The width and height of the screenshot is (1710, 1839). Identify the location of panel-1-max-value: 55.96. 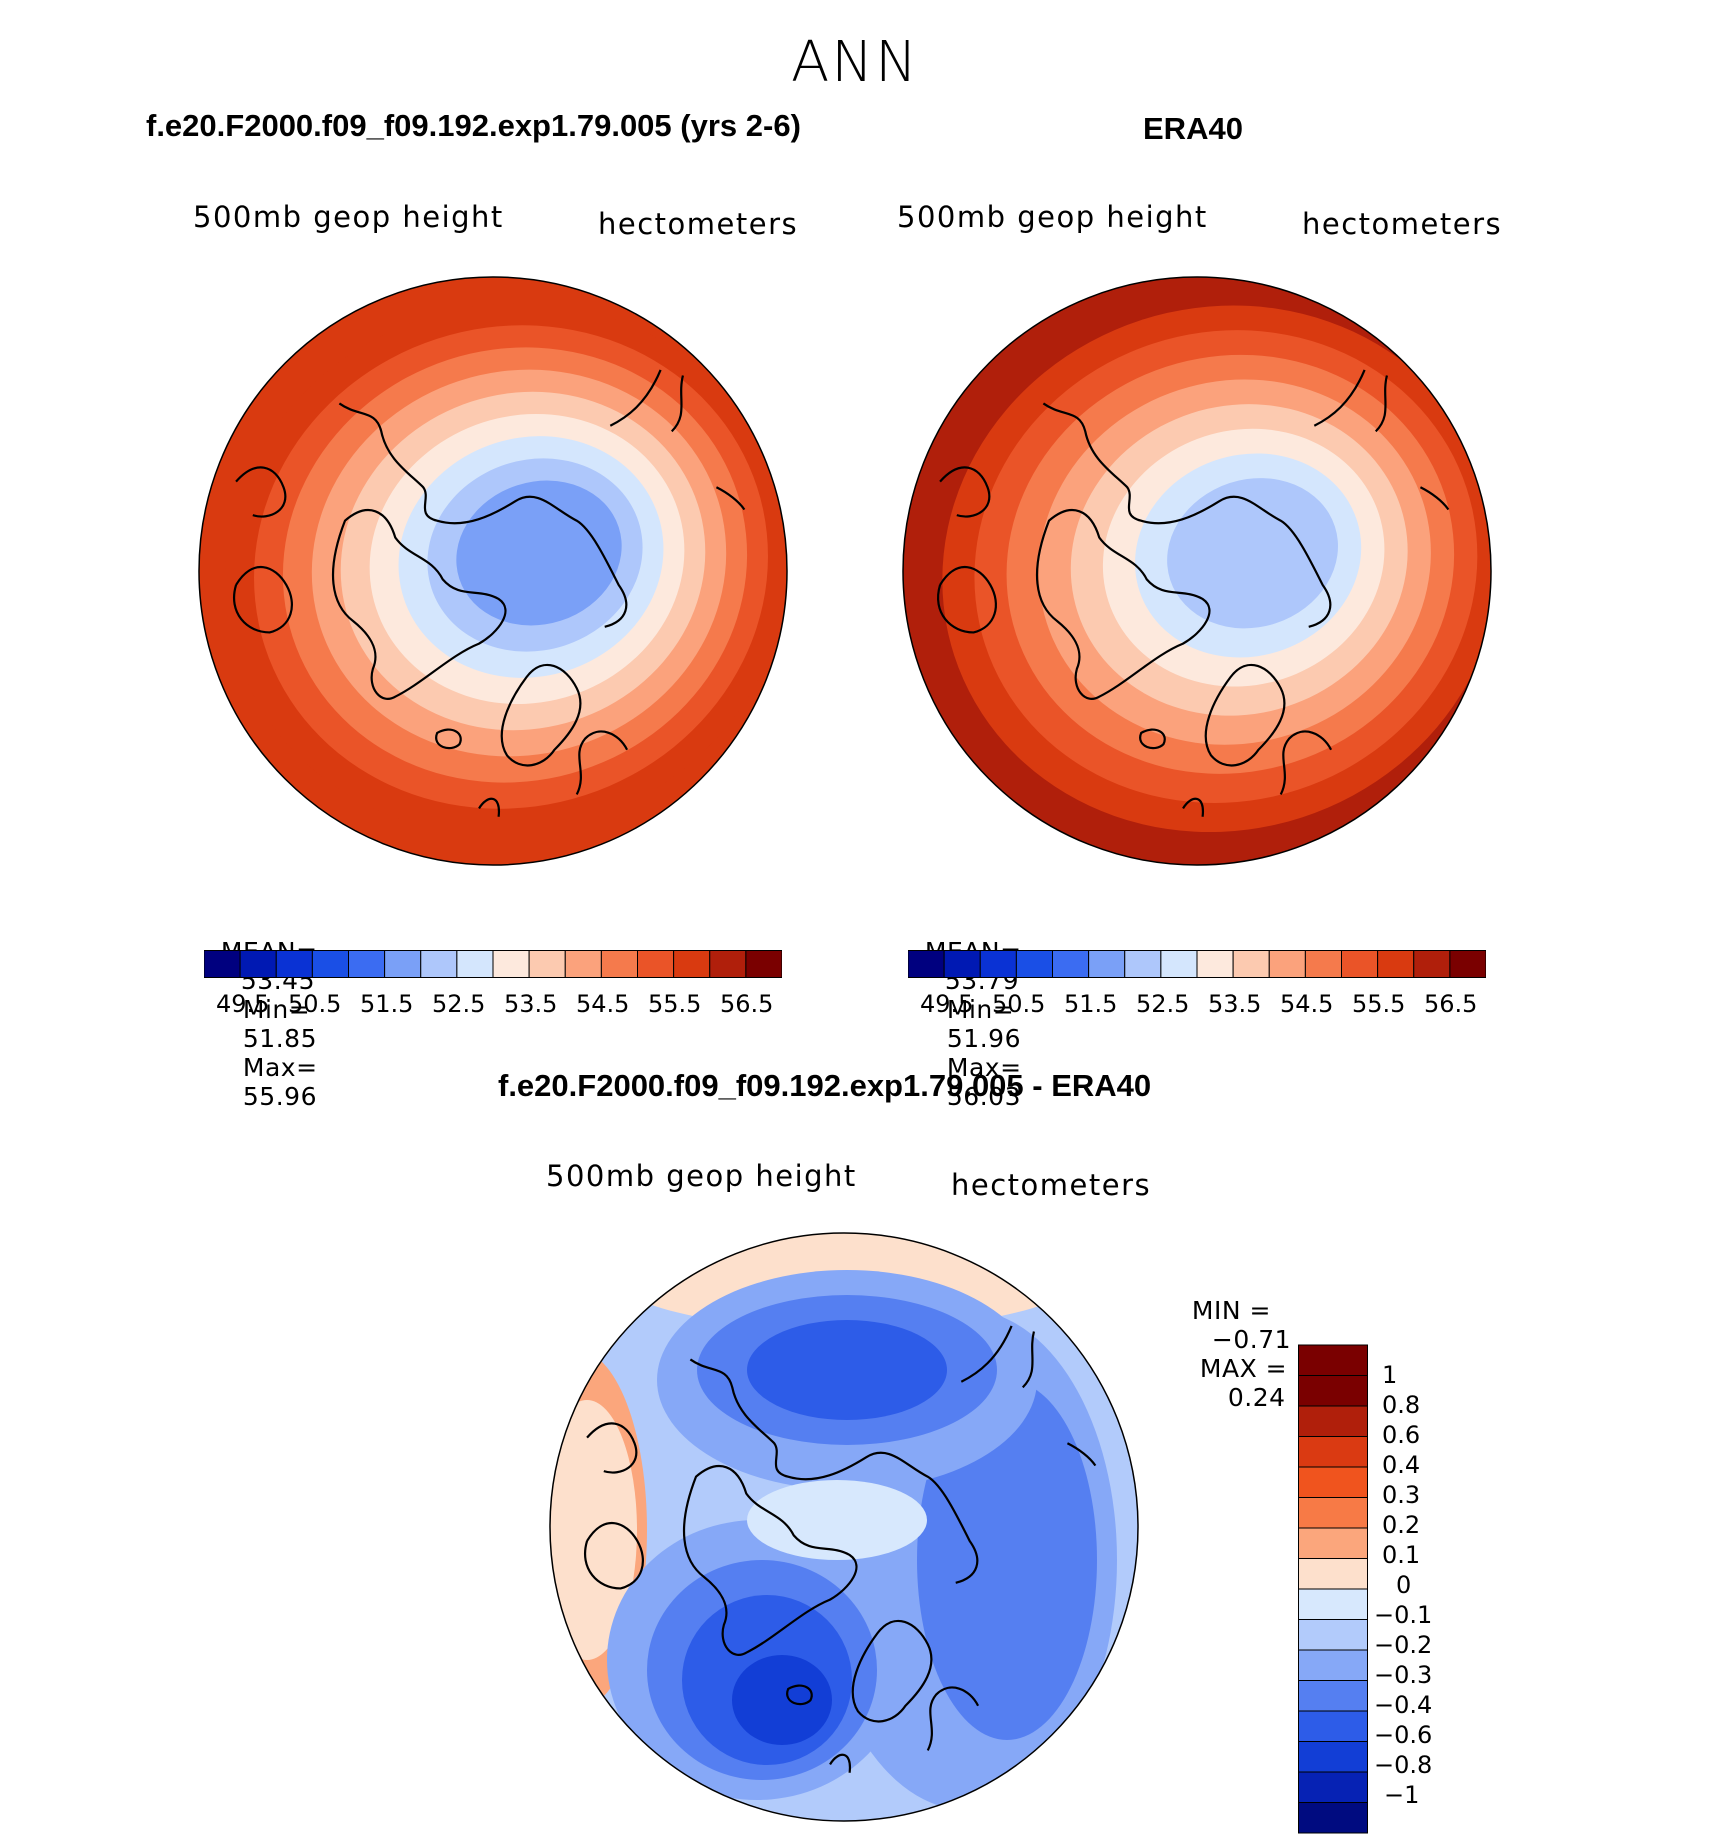
(279, 1096).